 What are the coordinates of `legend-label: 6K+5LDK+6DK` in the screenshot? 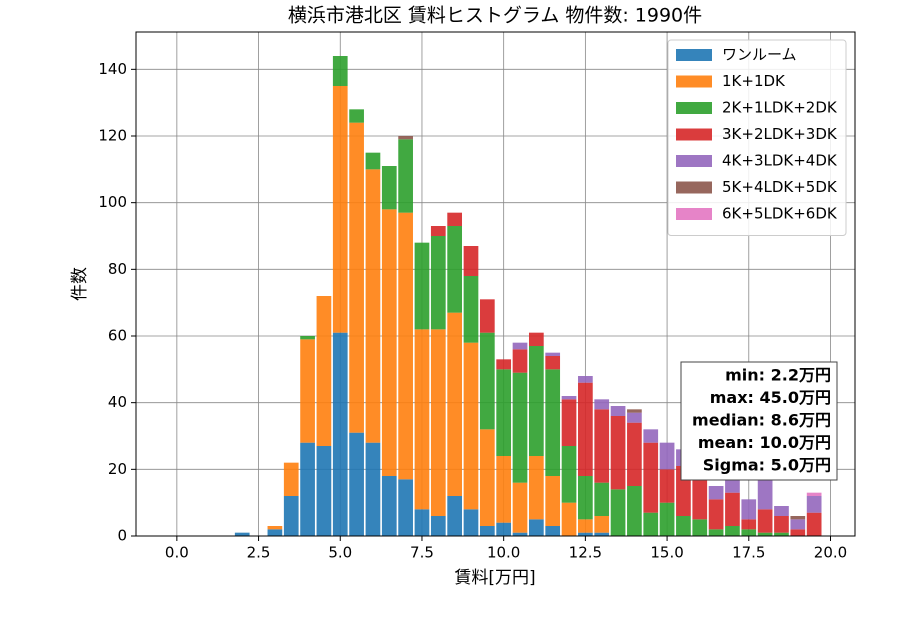 It's located at (780, 214).